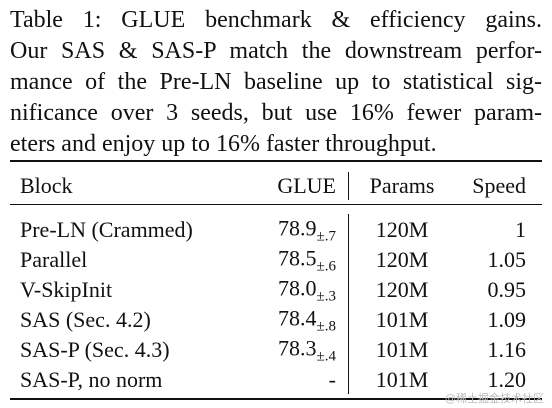 This screenshot has height=408, width=552. Describe the element at coordinates (46, 185) in the screenshot. I see `header-cell: Block` at that location.